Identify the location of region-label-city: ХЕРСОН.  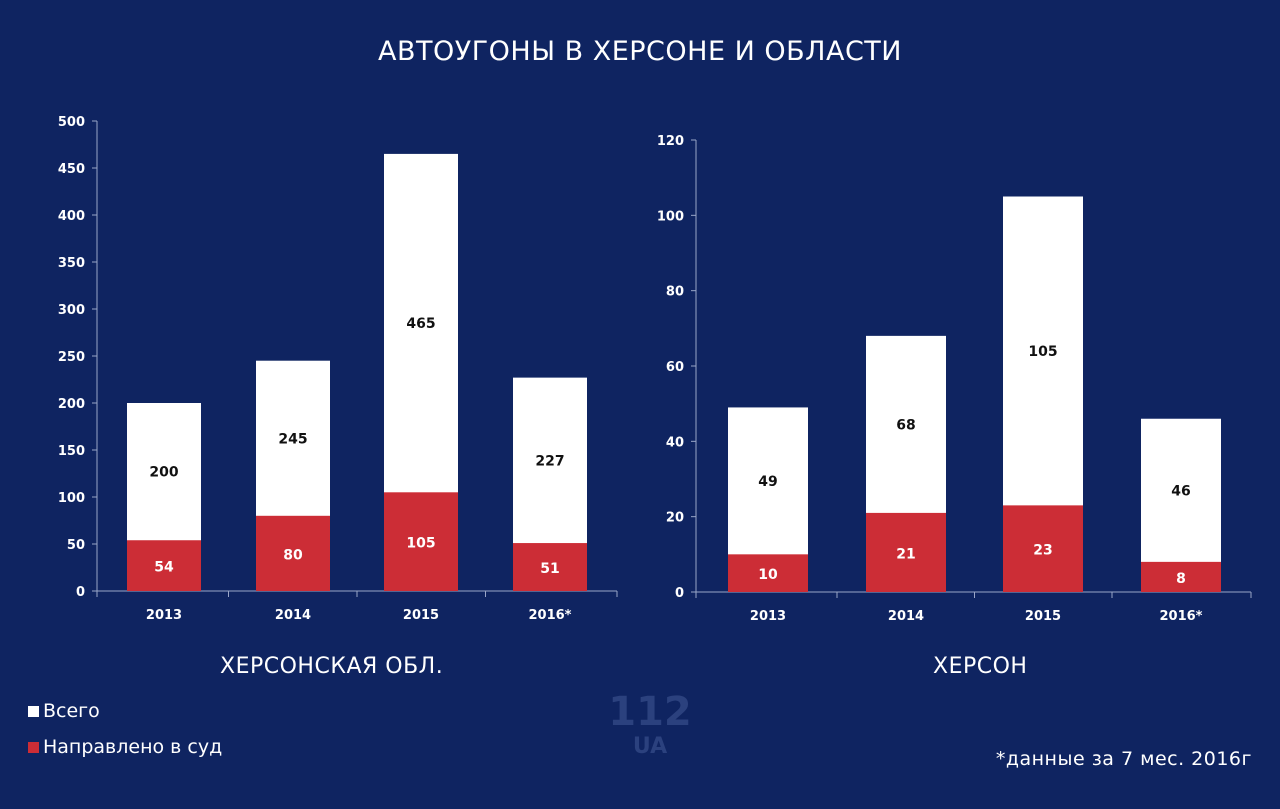
(980, 666).